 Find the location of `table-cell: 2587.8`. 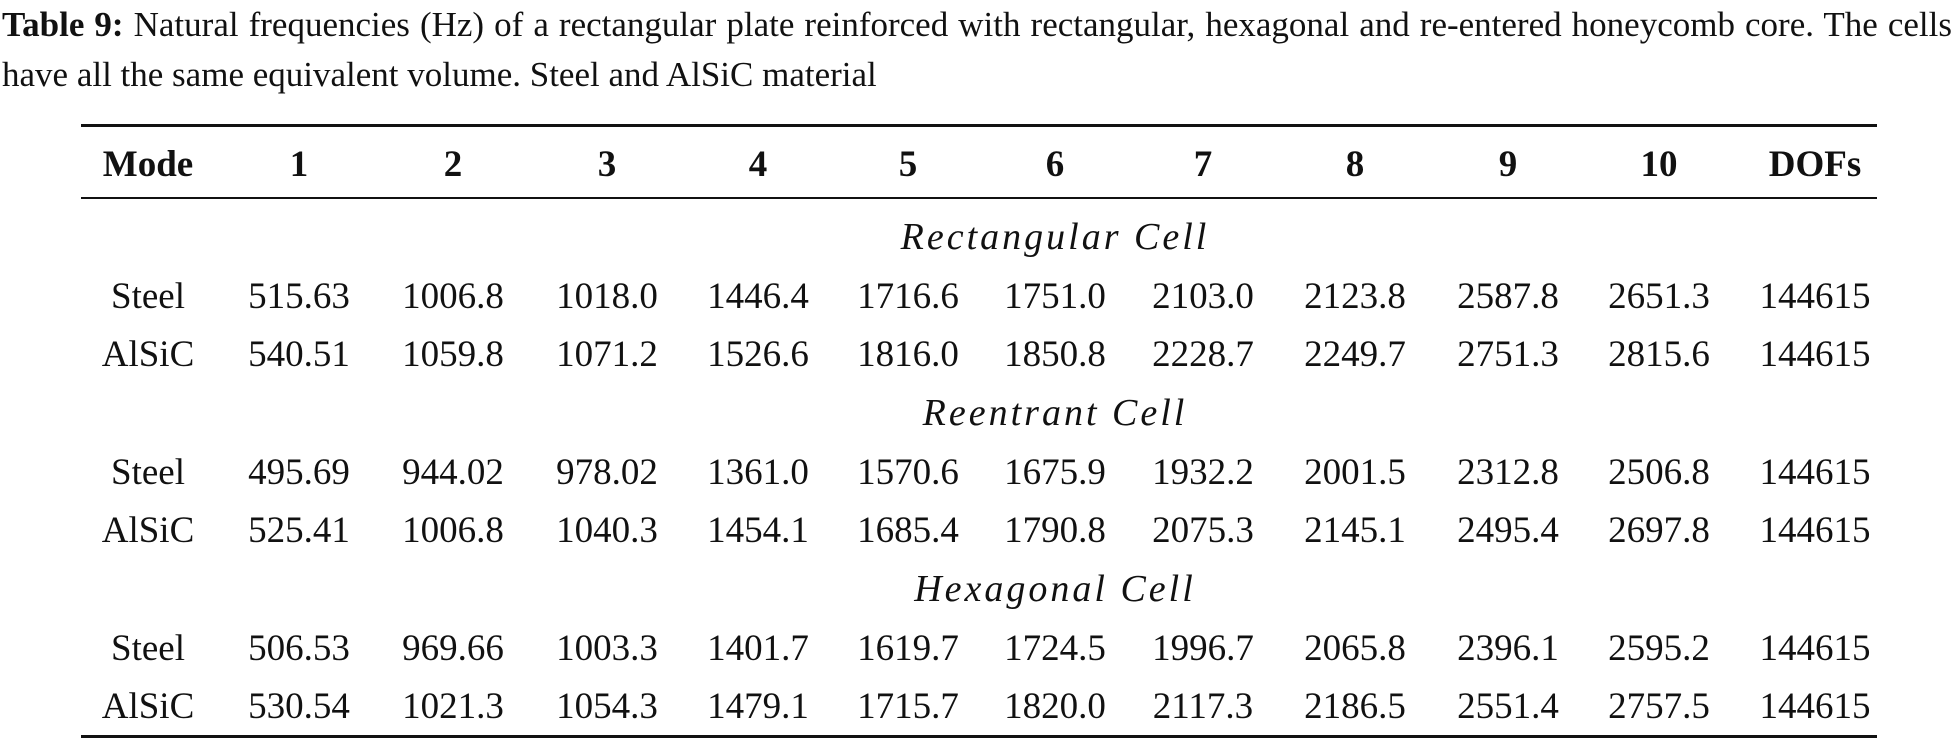

table-cell: 2587.8 is located at coordinates (1508, 296).